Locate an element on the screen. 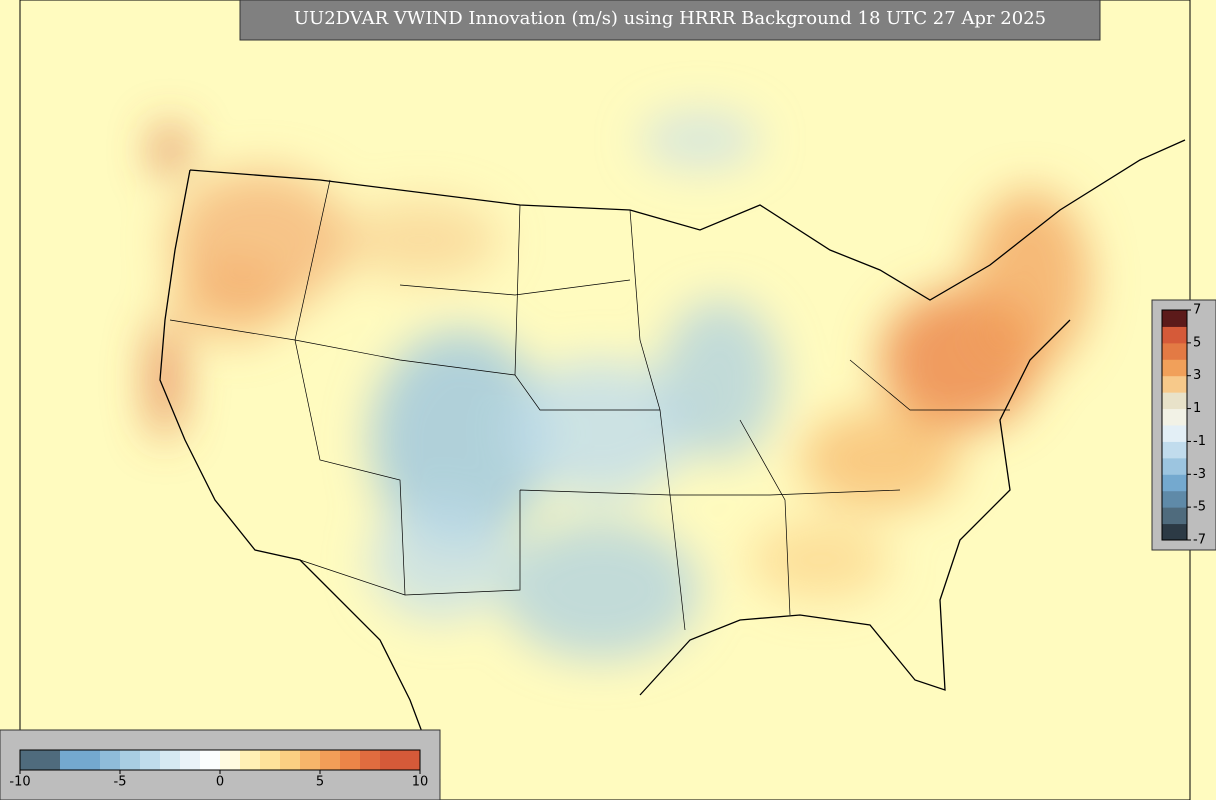 Image resolution: width=1216 pixels, height=804 pixels. tick-label: -1 is located at coordinates (1199, 441).